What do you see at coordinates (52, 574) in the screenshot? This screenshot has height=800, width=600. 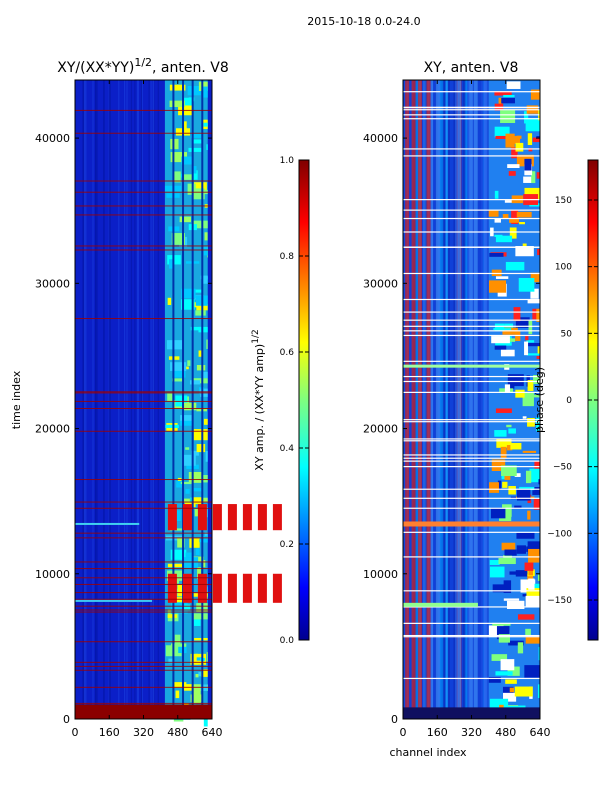 I see `ytick-label: 10000` at bounding box center [52, 574].